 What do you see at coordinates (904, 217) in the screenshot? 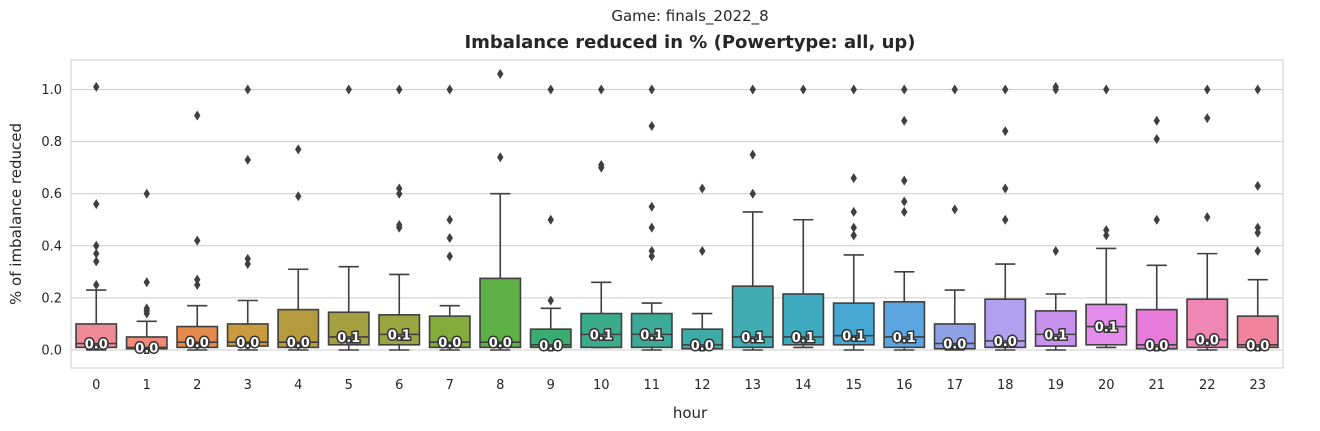
I see `box-16: 0.1` at bounding box center [904, 217].